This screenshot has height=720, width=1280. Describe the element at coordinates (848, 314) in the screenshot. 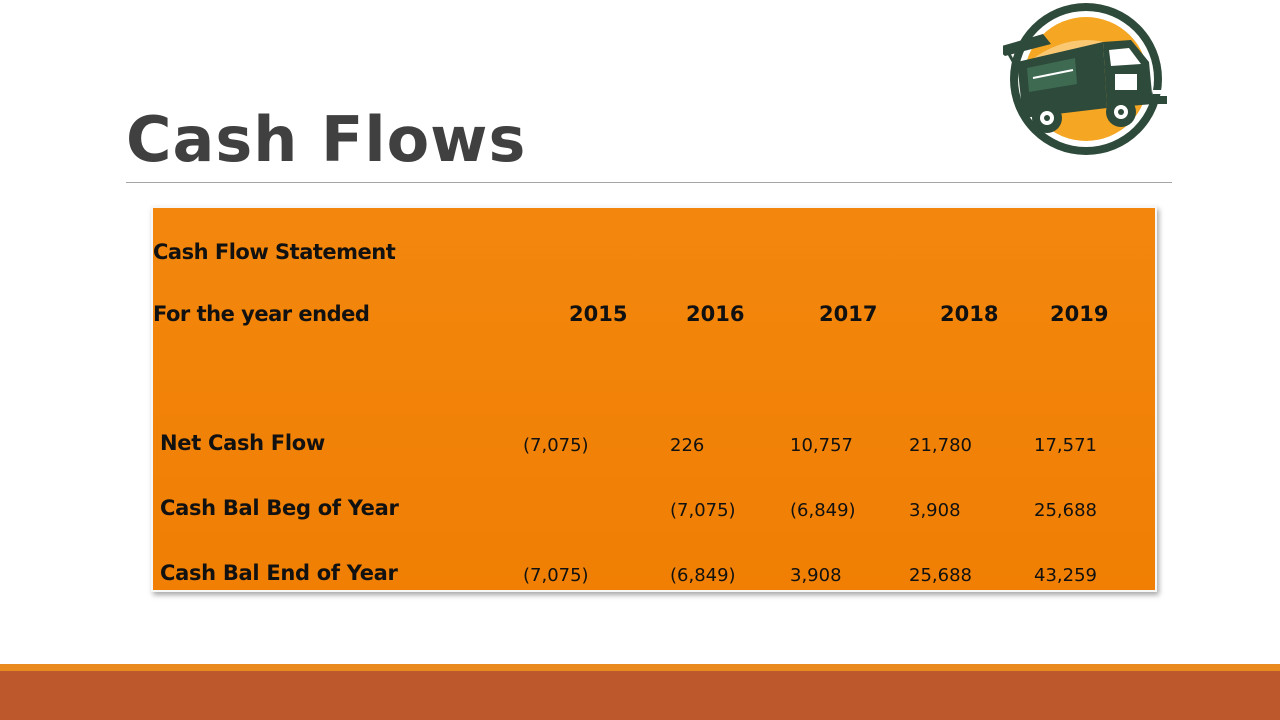

I see `year-header: 2017` at that location.